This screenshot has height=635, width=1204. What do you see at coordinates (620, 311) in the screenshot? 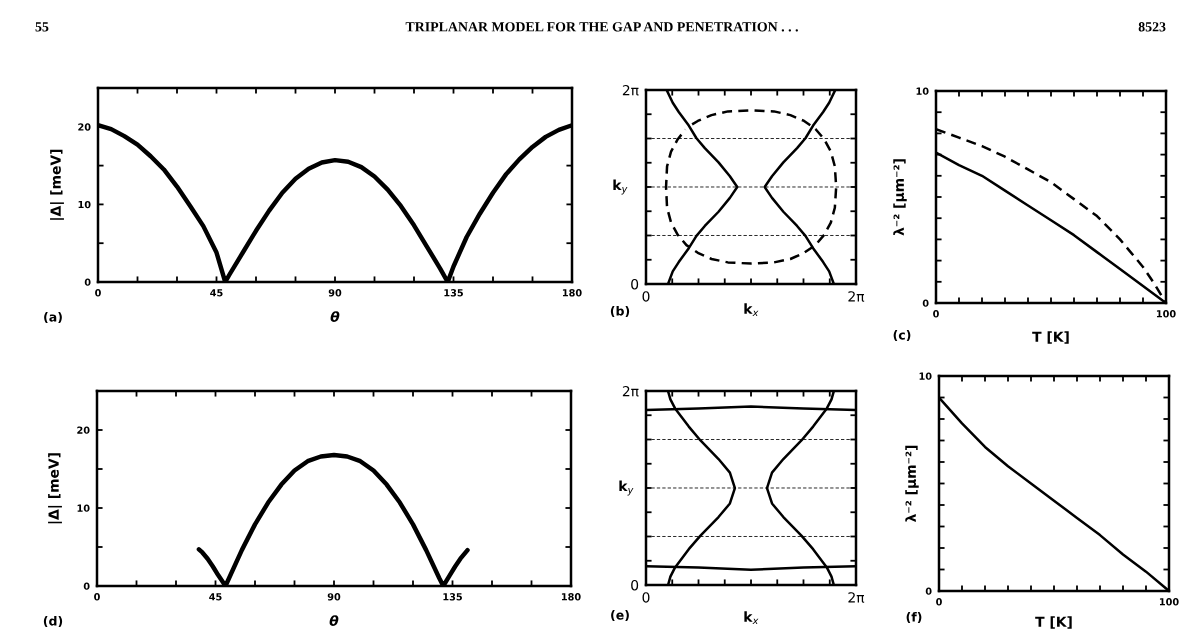
I see `text: (b)` at bounding box center [620, 311].